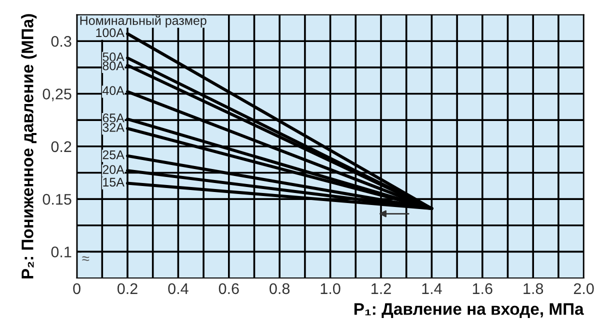 The height and width of the screenshot is (329, 600). What do you see at coordinates (113, 155) in the screenshot?
I see `series-label: 25A` at bounding box center [113, 155].